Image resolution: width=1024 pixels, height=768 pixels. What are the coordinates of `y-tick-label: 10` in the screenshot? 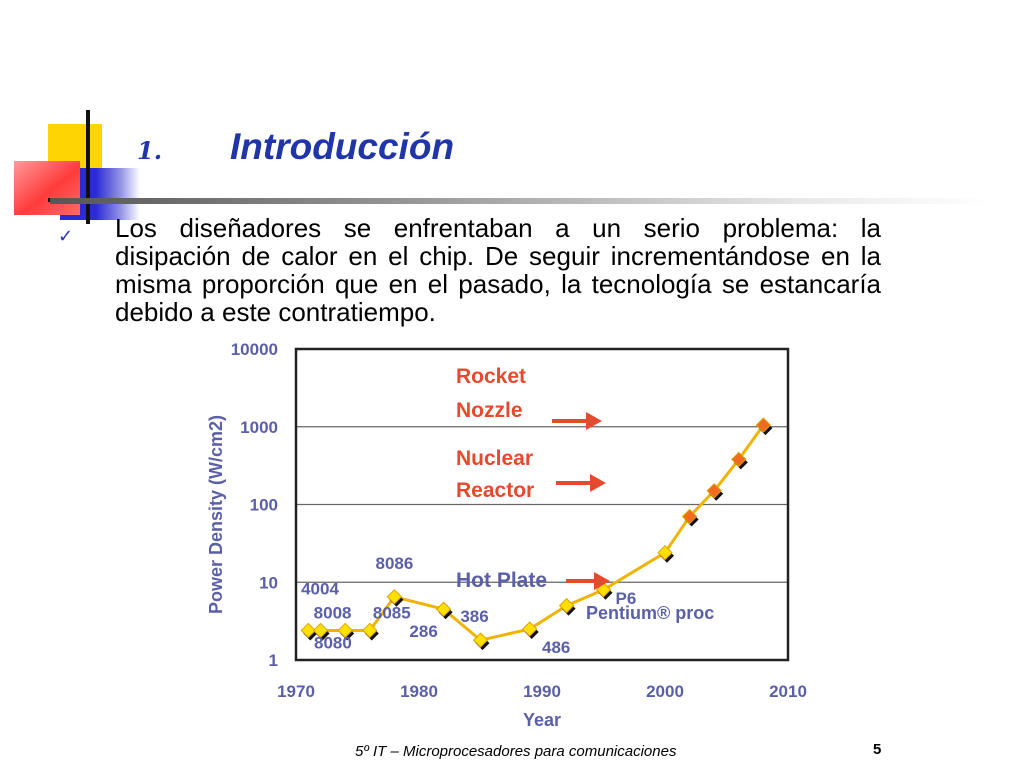 It's located at (268, 582).